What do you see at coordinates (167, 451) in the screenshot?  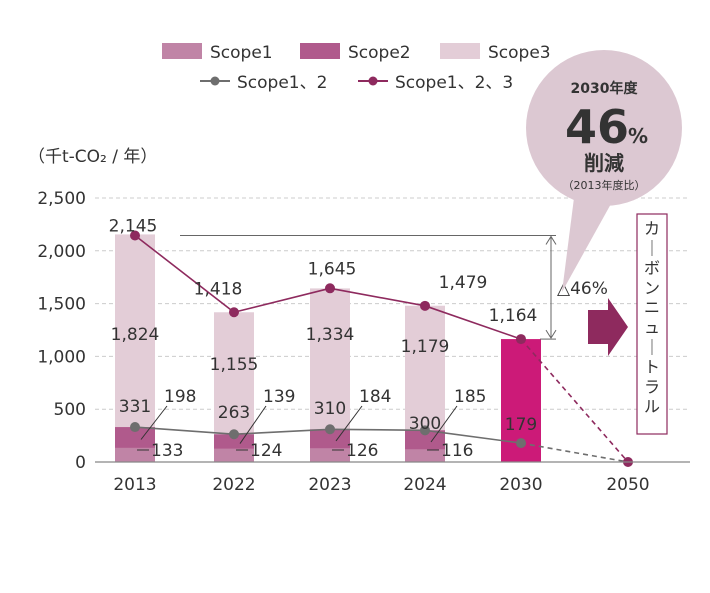 I see `scope1-label: 133` at bounding box center [167, 451].